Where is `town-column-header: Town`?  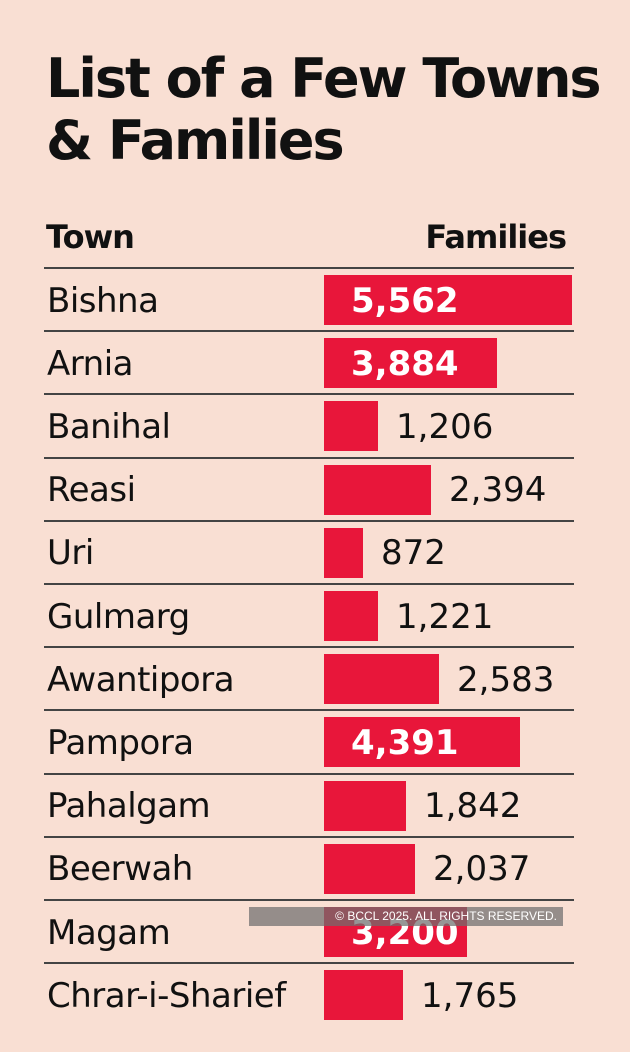
town-column-header: Town is located at coordinates (90, 237).